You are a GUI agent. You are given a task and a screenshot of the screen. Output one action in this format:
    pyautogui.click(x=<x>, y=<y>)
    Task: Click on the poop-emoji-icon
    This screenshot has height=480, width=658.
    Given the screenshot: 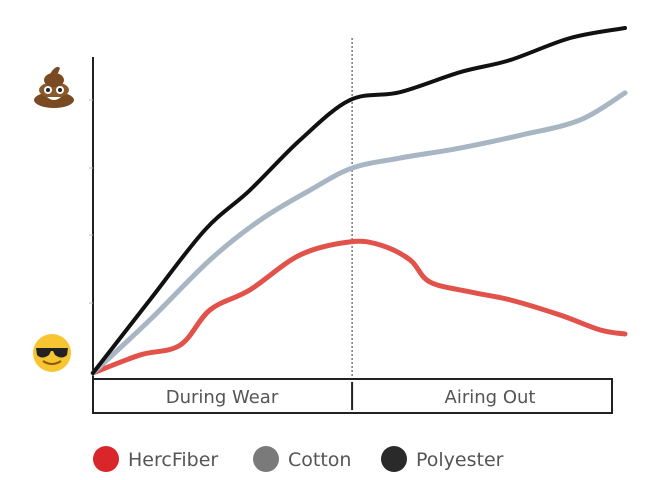 What is the action you would take?
    pyautogui.click(x=54, y=87)
    